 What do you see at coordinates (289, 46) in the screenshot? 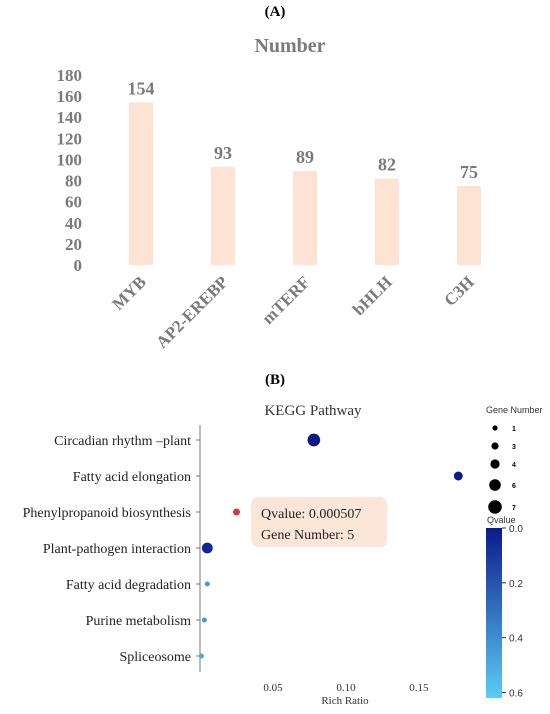
I see `bar-chart-title: Number` at bounding box center [289, 46].